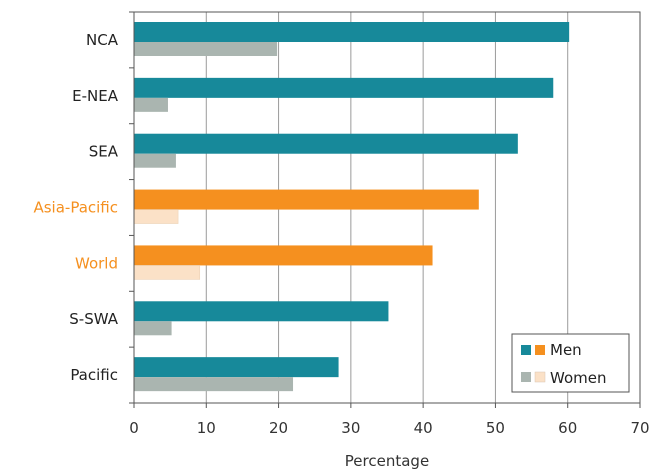 The image size is (651, 474). What do you see at coordinates (350, 428) in the screenshot?
I see `x-tick-label-30: 30` at bounding box center [350, 428].